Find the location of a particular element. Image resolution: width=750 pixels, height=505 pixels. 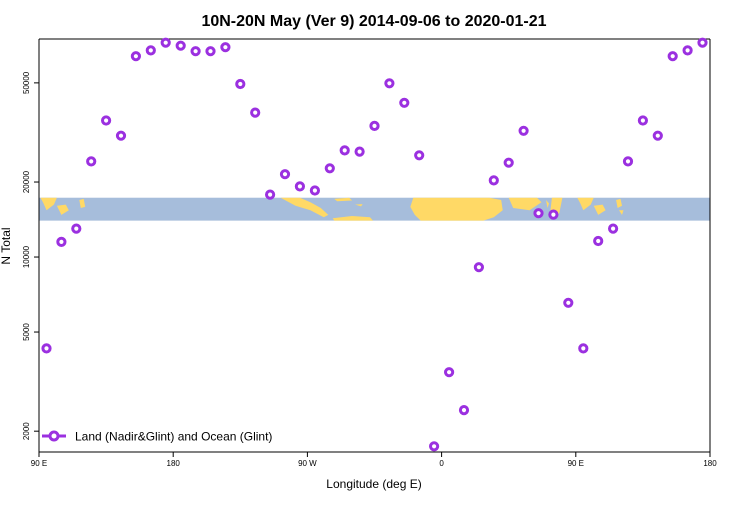

map-ocean is located at coordinates (374, 209).